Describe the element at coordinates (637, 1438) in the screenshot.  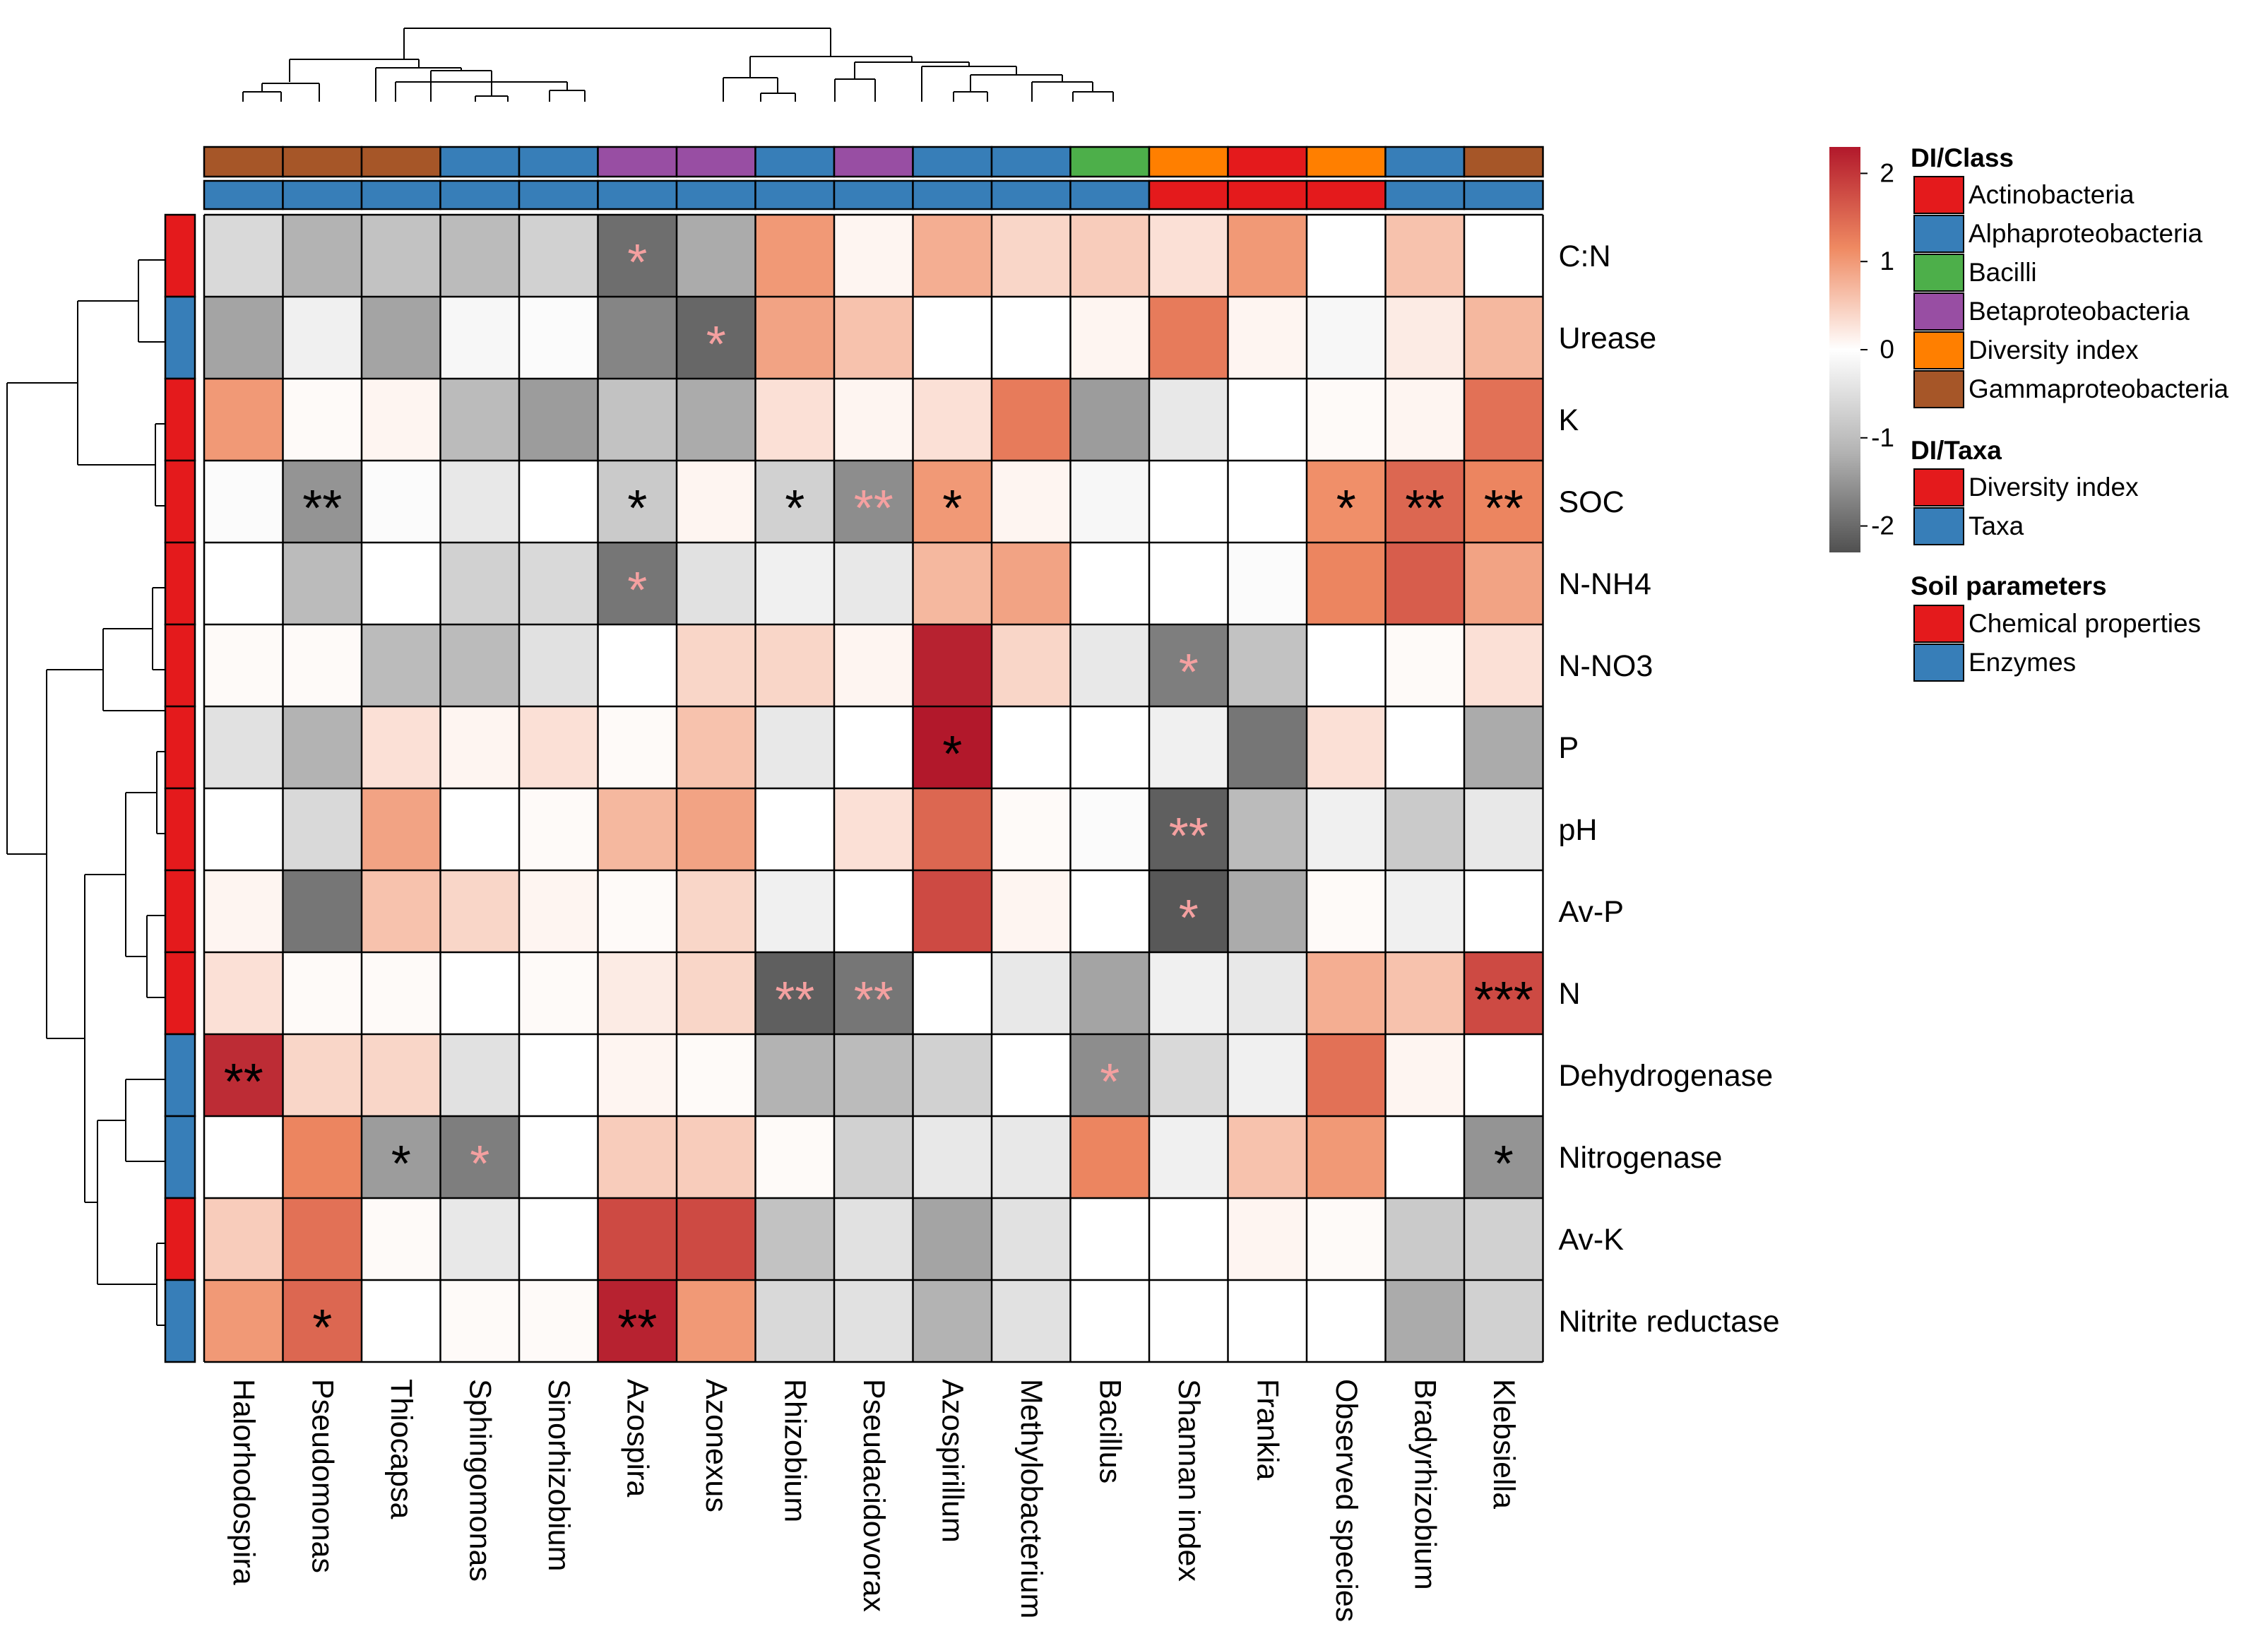
I see `column-label: Azospira` at that location.